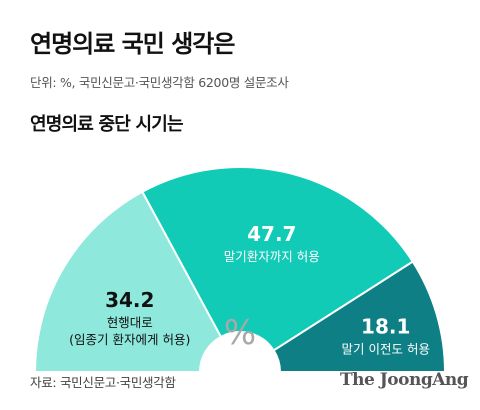  Describe the element at coordinates (385, 327) in the screenshot. I see `slice-value-label: 18.1` at that location.